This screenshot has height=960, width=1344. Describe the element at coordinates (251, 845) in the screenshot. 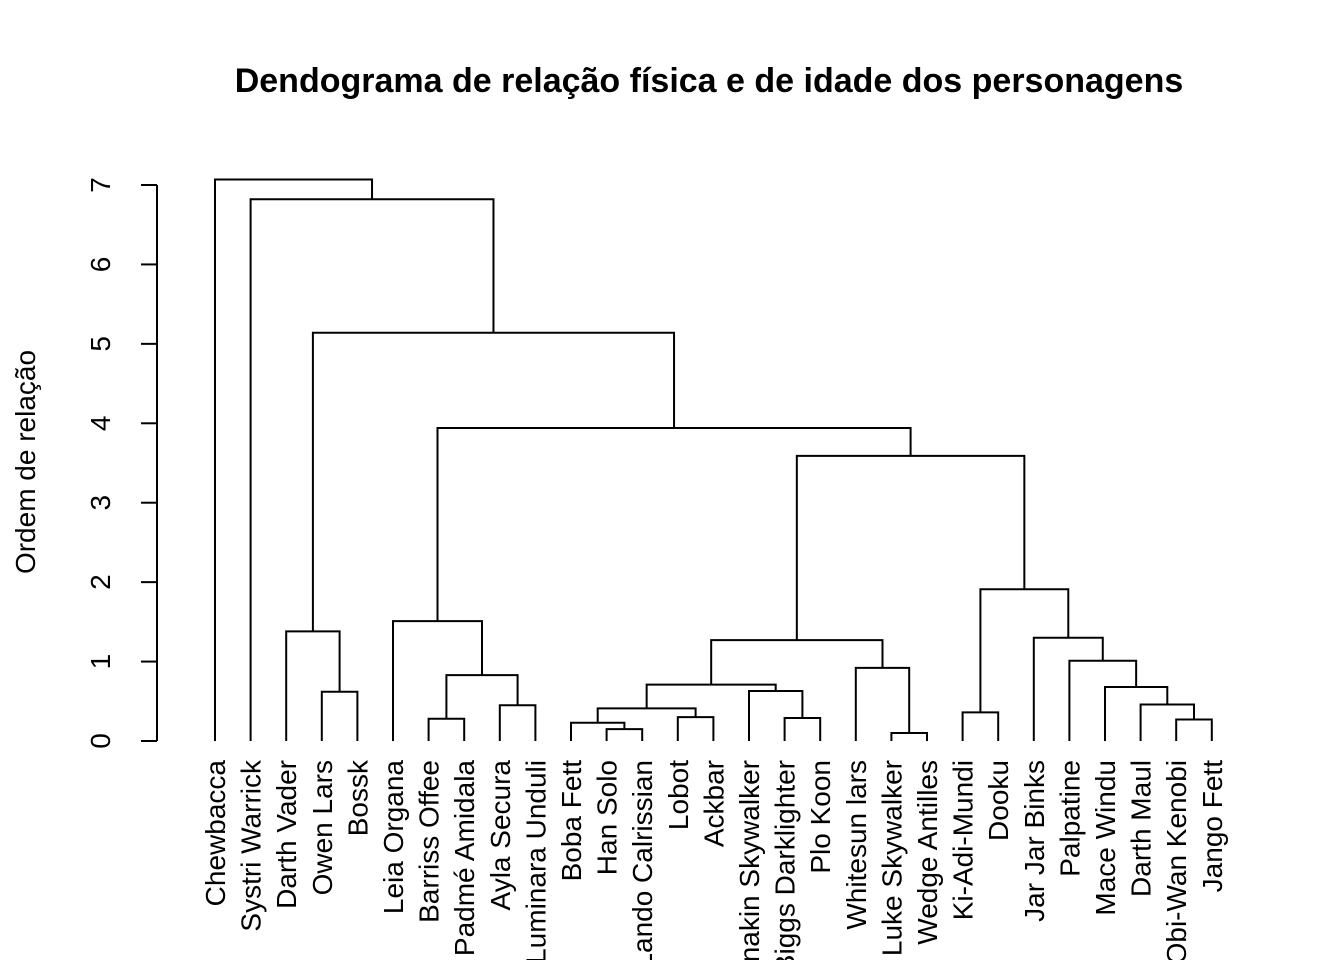

I see `leaf-label: Systri Warrick` at that location.